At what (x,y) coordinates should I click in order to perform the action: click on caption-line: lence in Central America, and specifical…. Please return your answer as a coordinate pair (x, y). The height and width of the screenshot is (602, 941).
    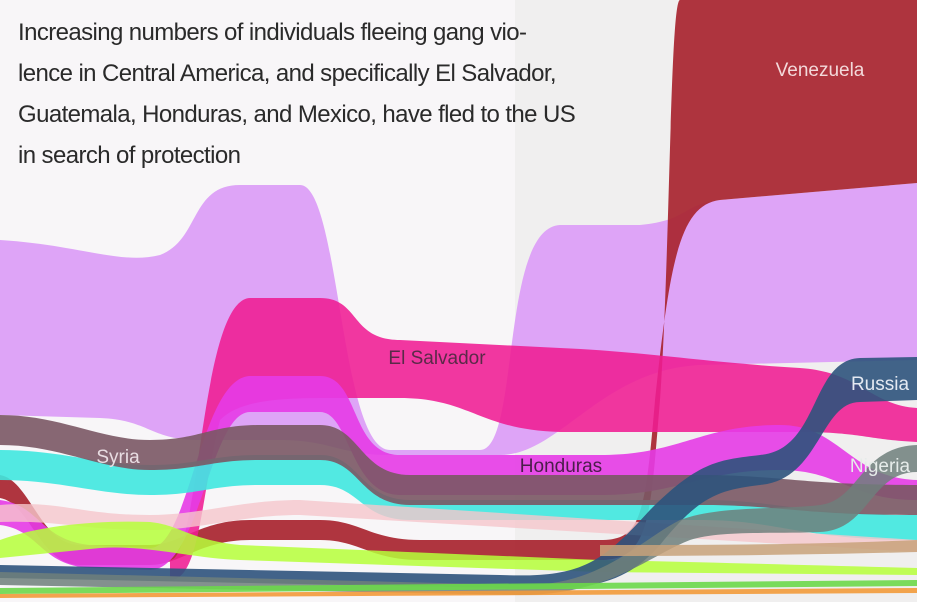
    Looking at the image, I should click on (287, 73).